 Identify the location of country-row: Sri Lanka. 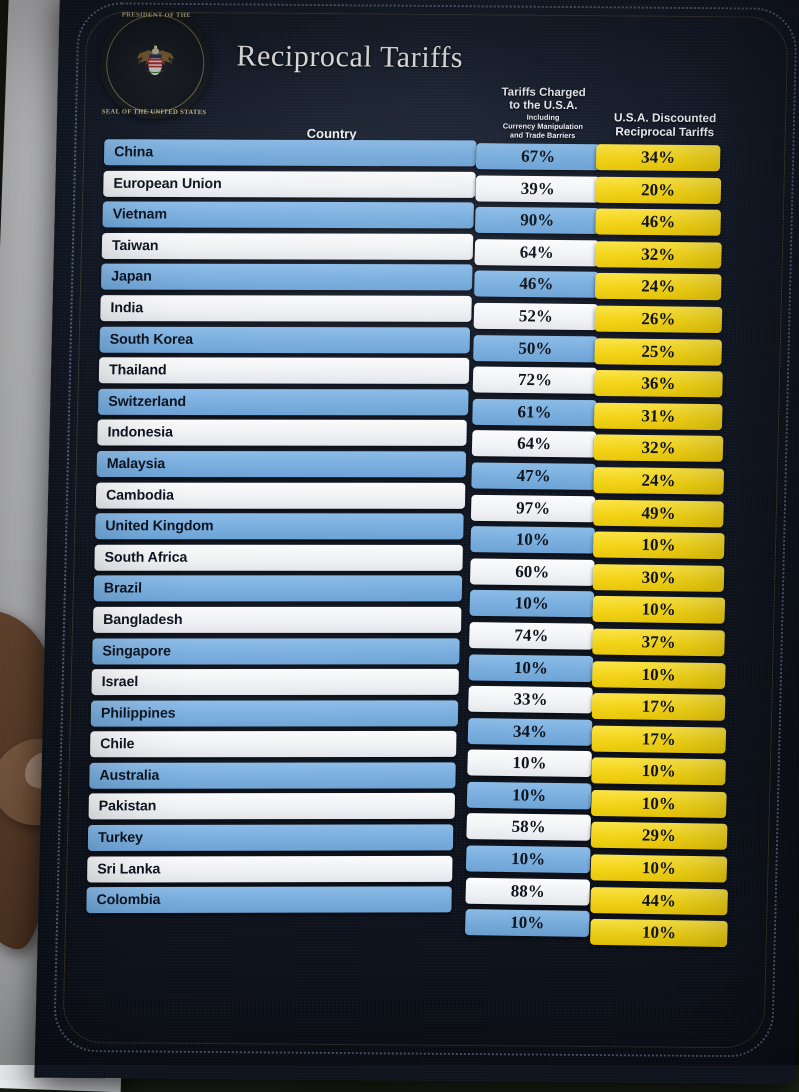
(270, 868).